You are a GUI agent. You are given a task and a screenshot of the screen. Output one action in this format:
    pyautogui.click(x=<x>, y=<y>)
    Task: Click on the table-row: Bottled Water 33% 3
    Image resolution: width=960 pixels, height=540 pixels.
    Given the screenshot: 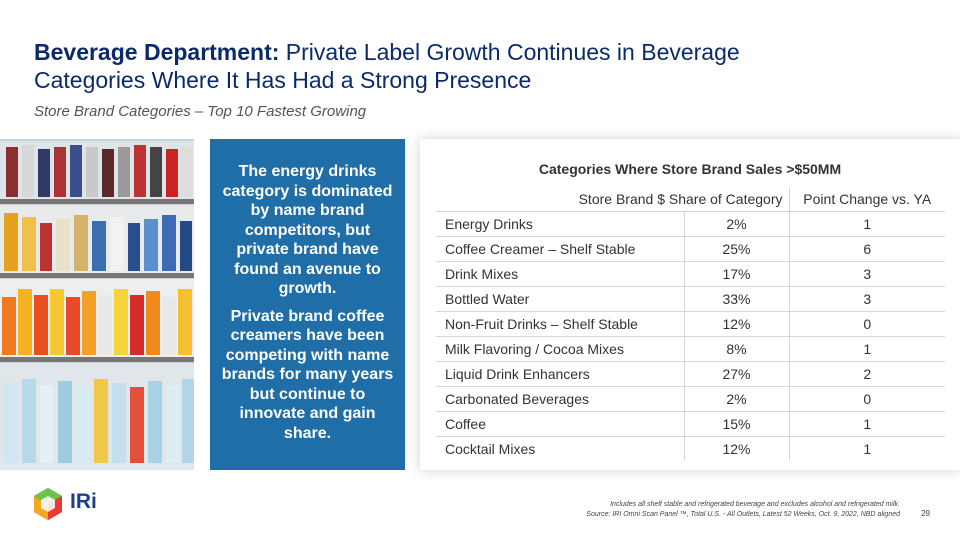 What is the action you would take?
    pyautogui.click(x=690, y=299)
    